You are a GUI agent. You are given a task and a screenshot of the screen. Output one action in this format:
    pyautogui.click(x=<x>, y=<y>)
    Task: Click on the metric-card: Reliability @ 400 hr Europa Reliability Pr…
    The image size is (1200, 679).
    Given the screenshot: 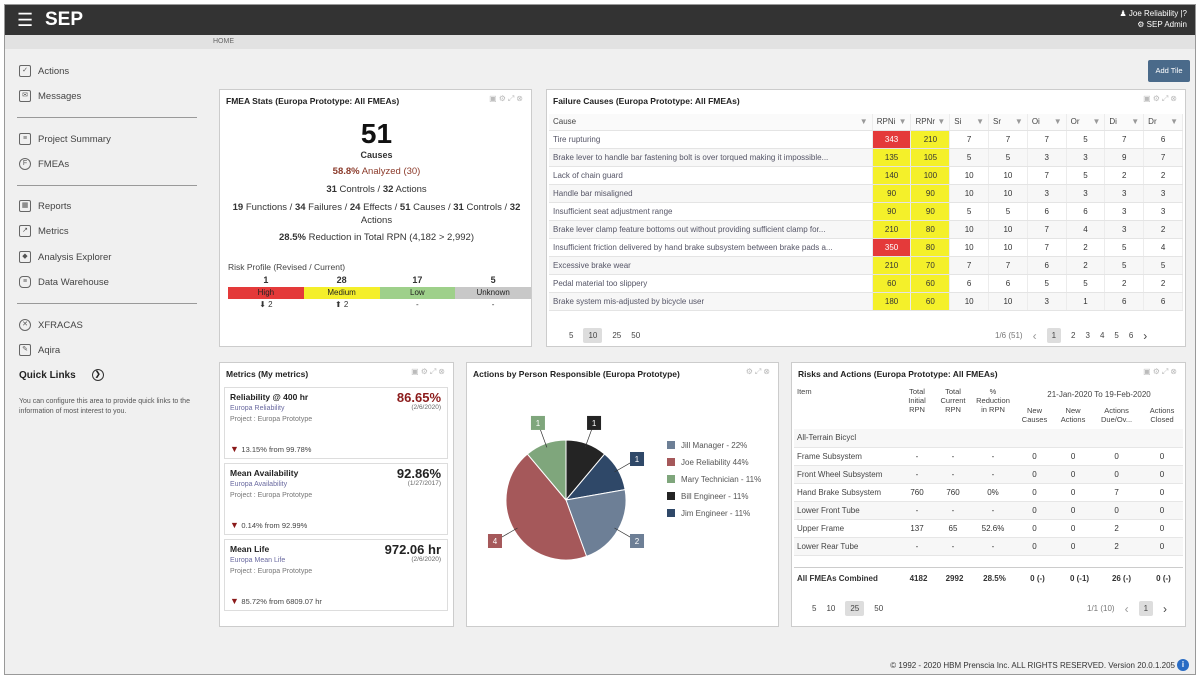 What is the action you would take?
    pyautogui.click(x=336, y=423)
    